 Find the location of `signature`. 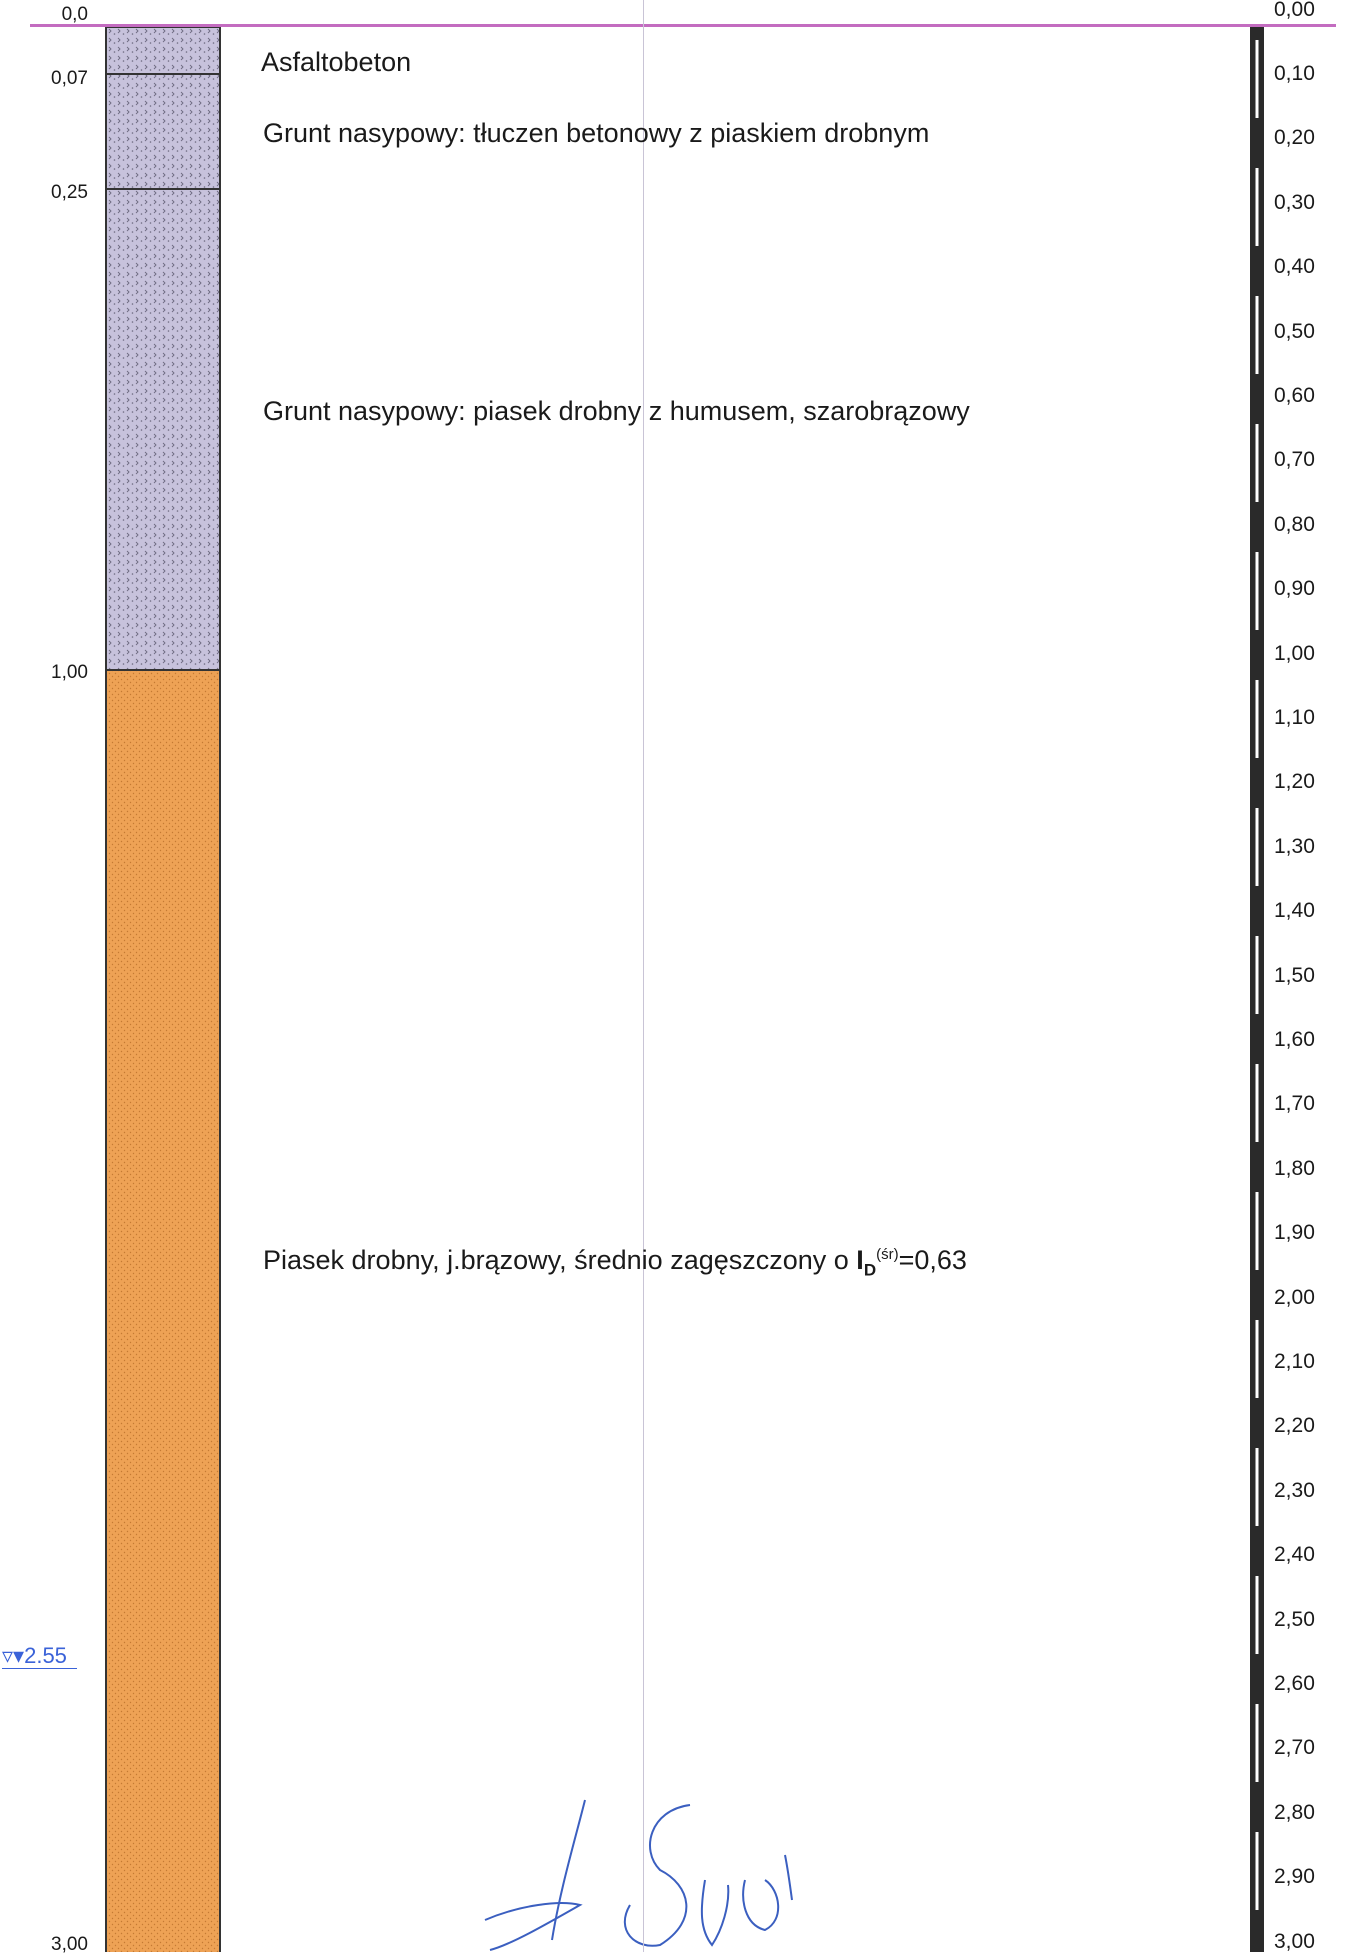

signature is located at coordinates (638, 1875).